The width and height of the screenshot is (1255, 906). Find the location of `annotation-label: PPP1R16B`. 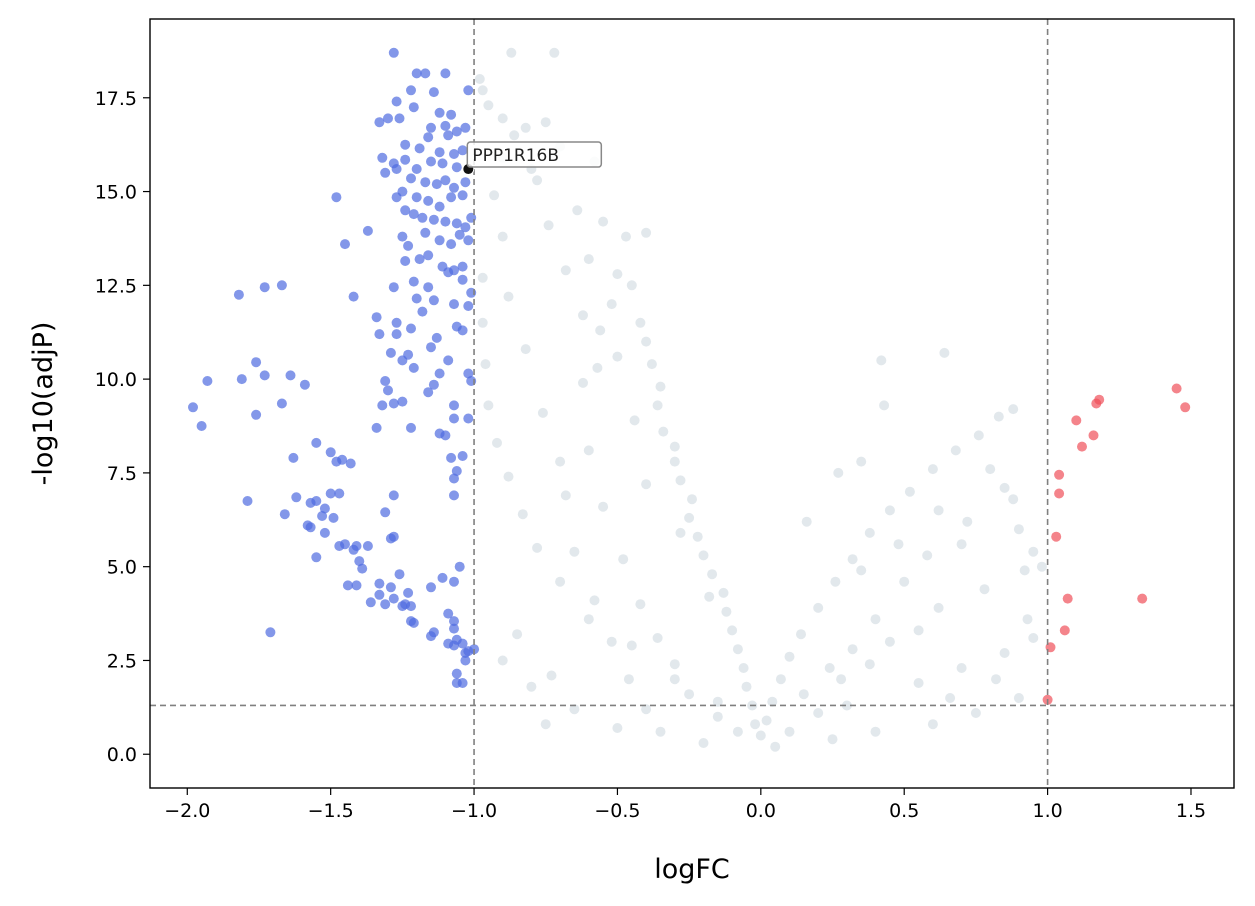

annotation-label: PPP1R16B is located at coordinates (515, 156).